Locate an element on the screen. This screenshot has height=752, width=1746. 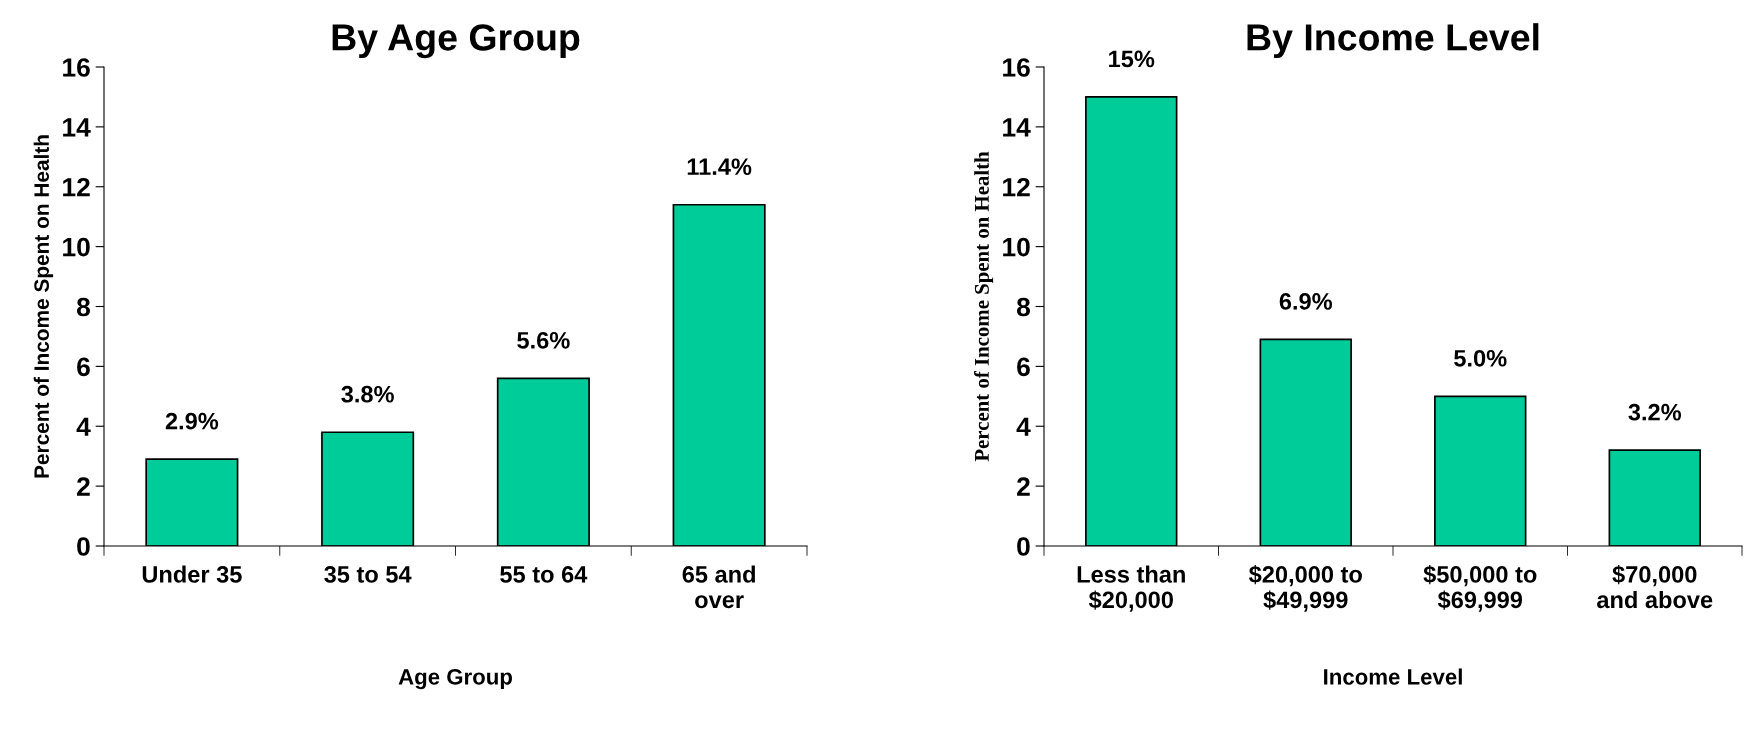
data-label: 5.6% is located at coordinates (543, 340).